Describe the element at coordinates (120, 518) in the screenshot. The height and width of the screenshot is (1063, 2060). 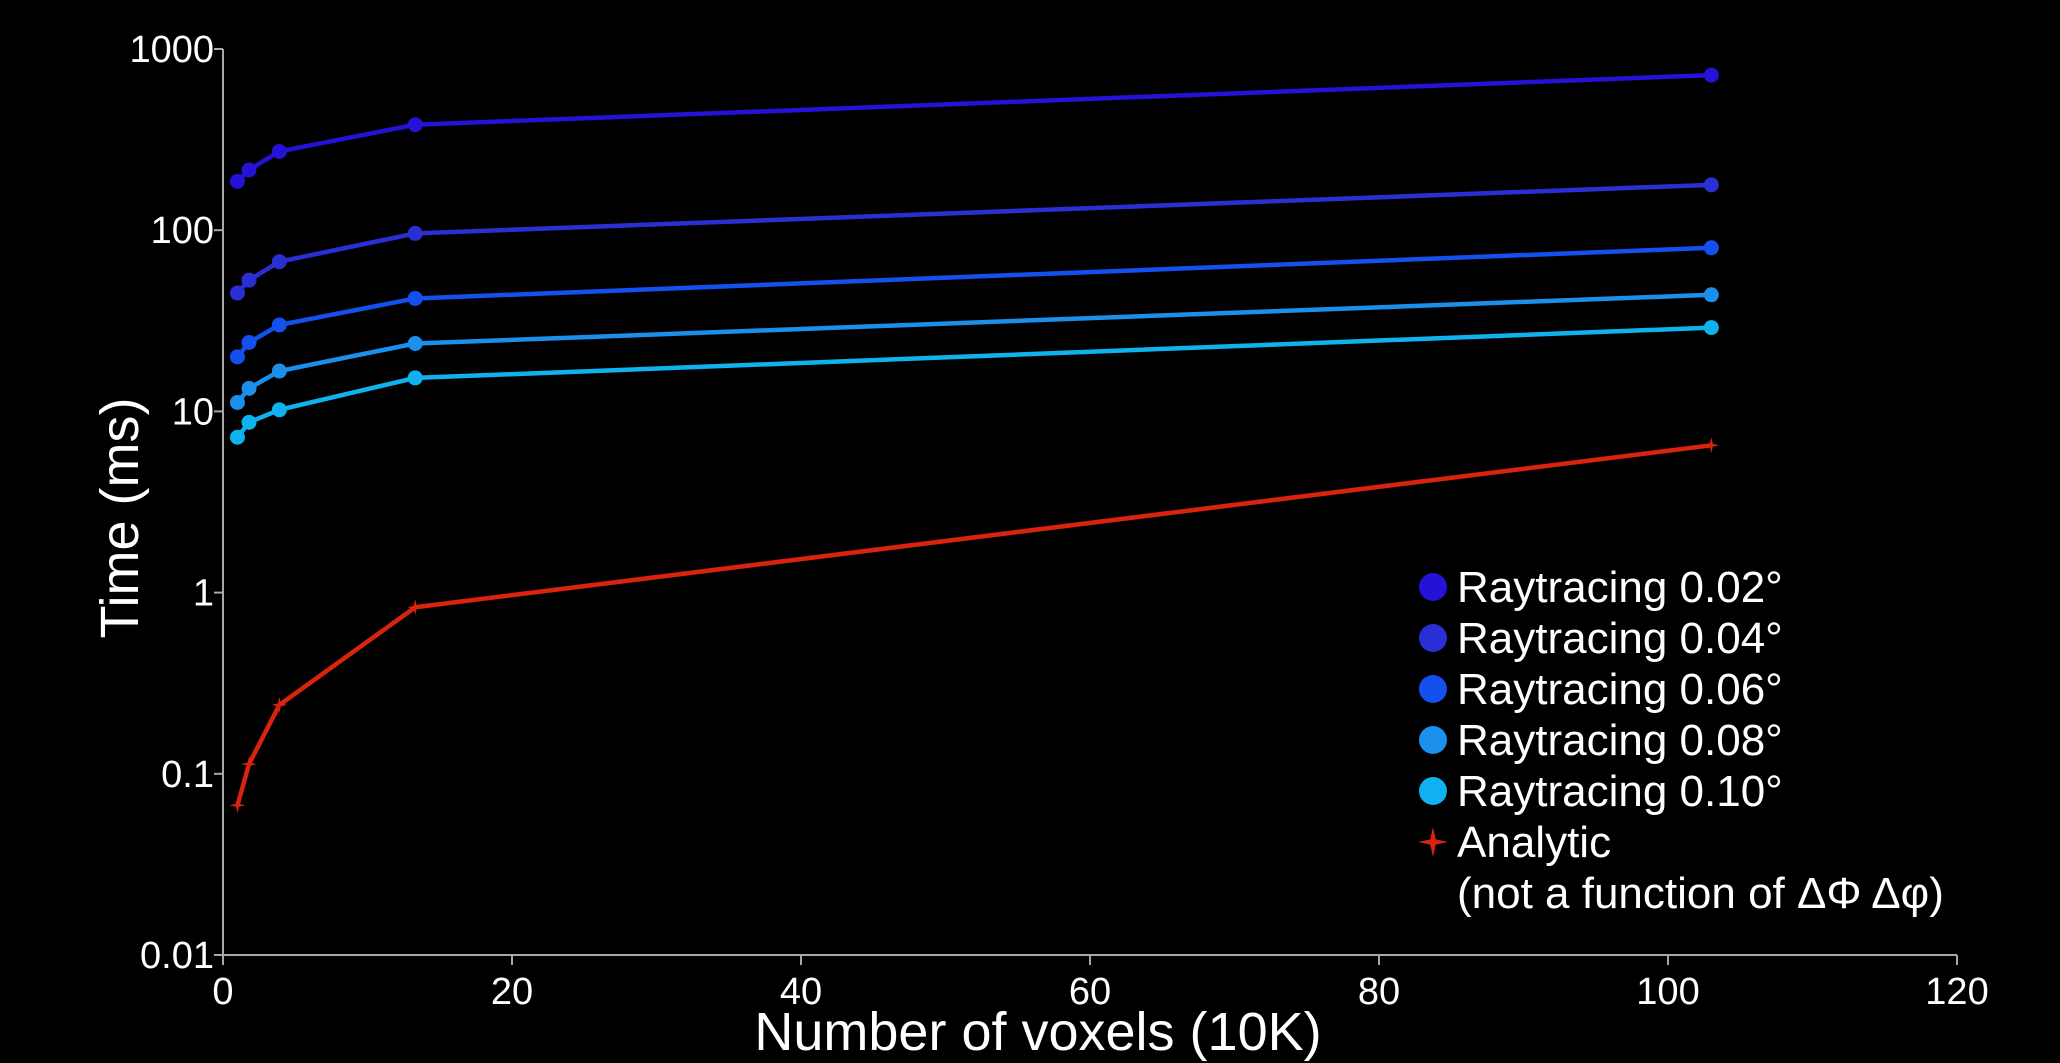
I see `y-axis-title: Time (ms)` at that location.